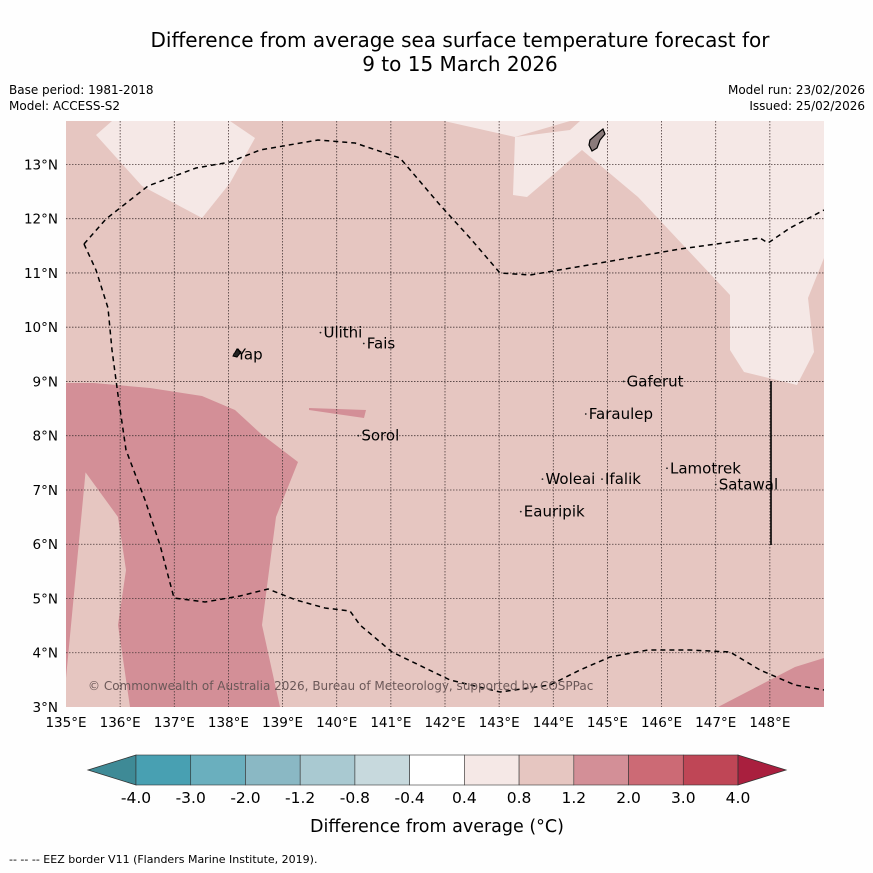  What do you see at coordinates (748, 485) in the screenshot?
I see `place-label: Satawal` at bounding box center [748, 485].